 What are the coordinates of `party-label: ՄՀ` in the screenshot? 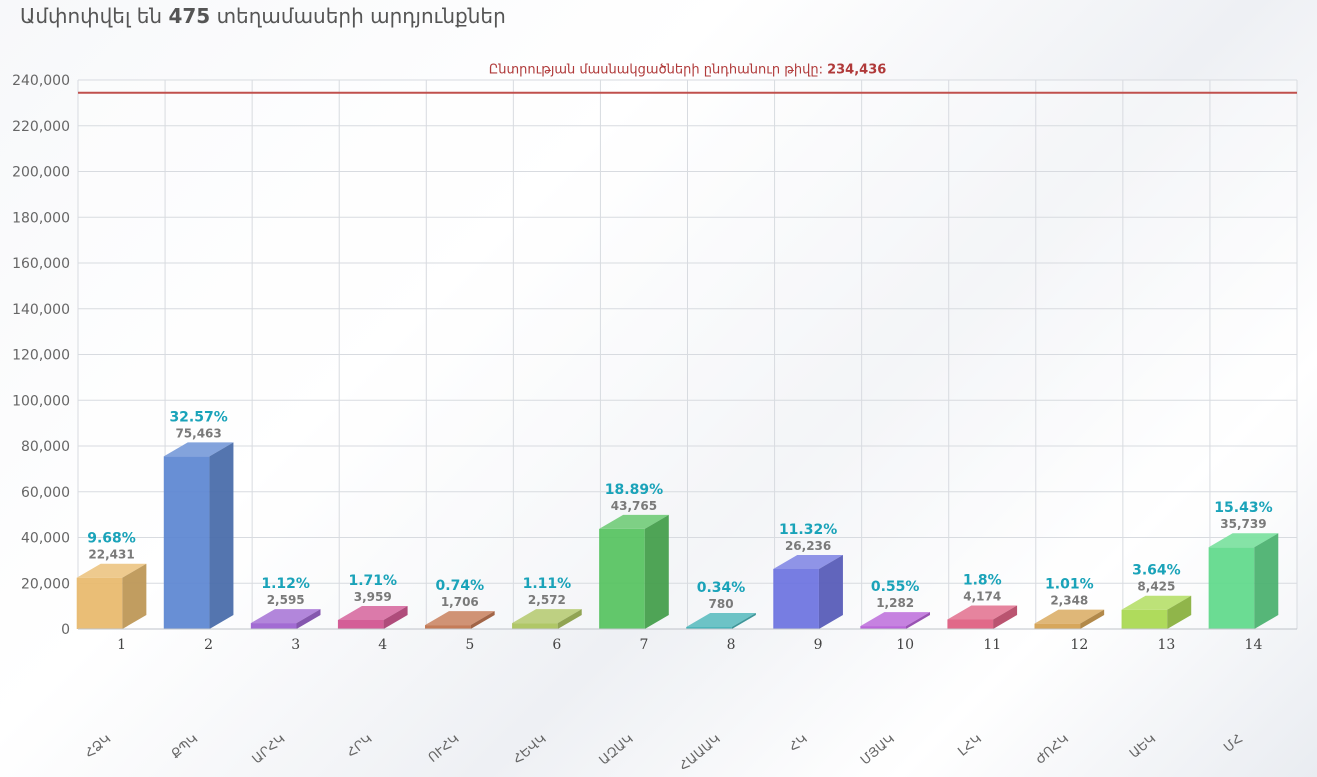 It's located at (1233, 744).